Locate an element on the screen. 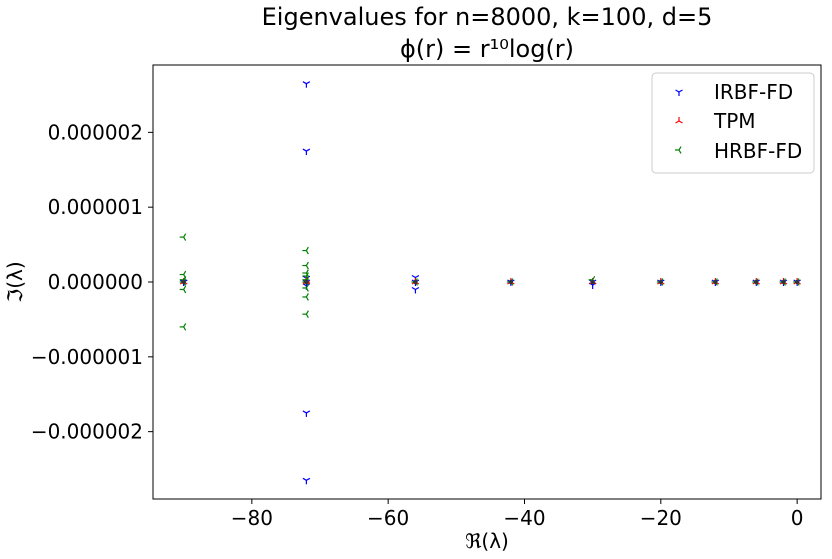  chart-title: Eigenvalues for n=8000, k=100, d=5 is located at coordinates (487, 17).